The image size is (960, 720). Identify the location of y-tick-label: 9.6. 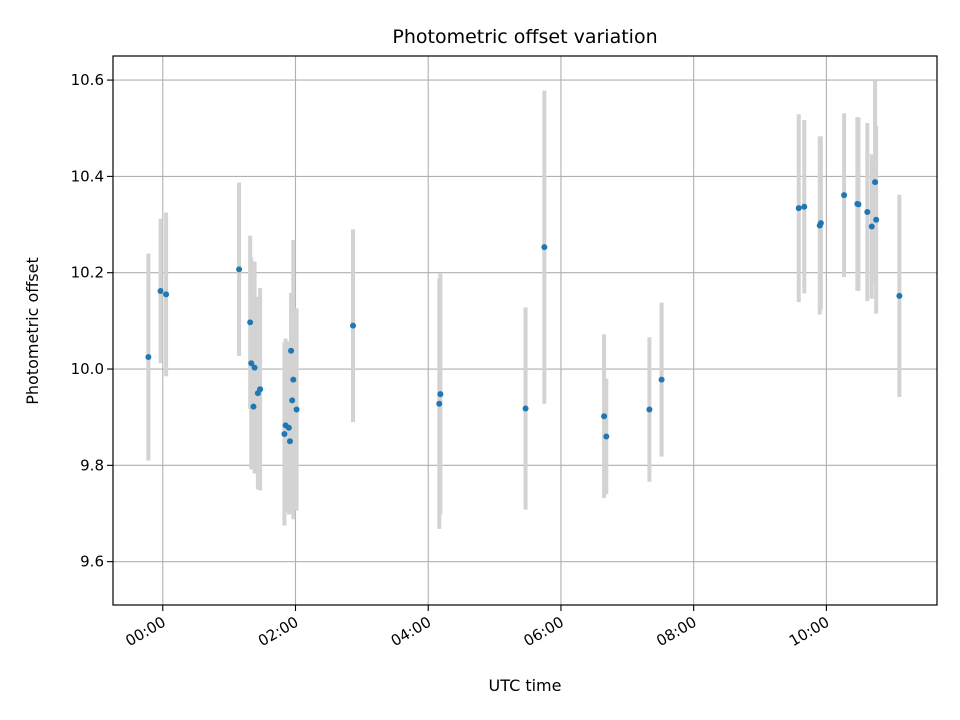
(92, 562).